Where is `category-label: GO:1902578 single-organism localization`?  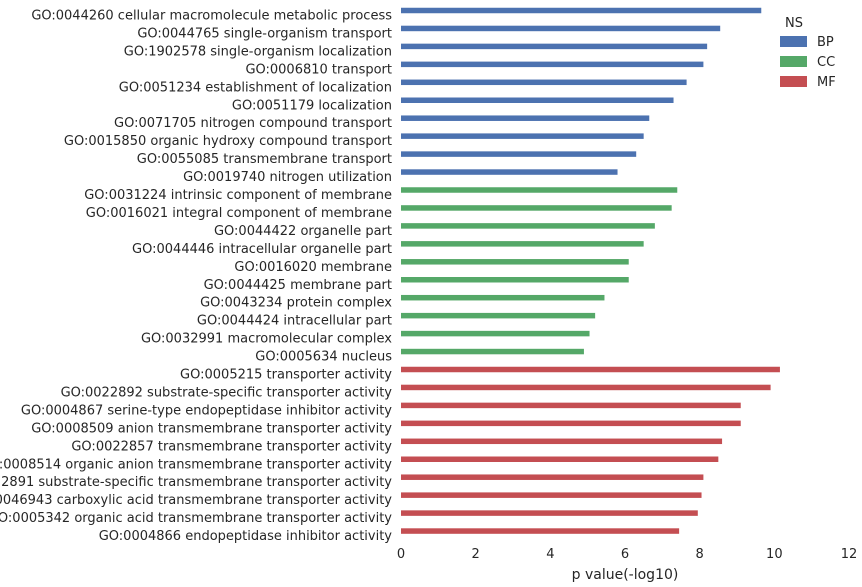
category-label: GO:1902578 single-organism localization is located at coordinates (258, 51).